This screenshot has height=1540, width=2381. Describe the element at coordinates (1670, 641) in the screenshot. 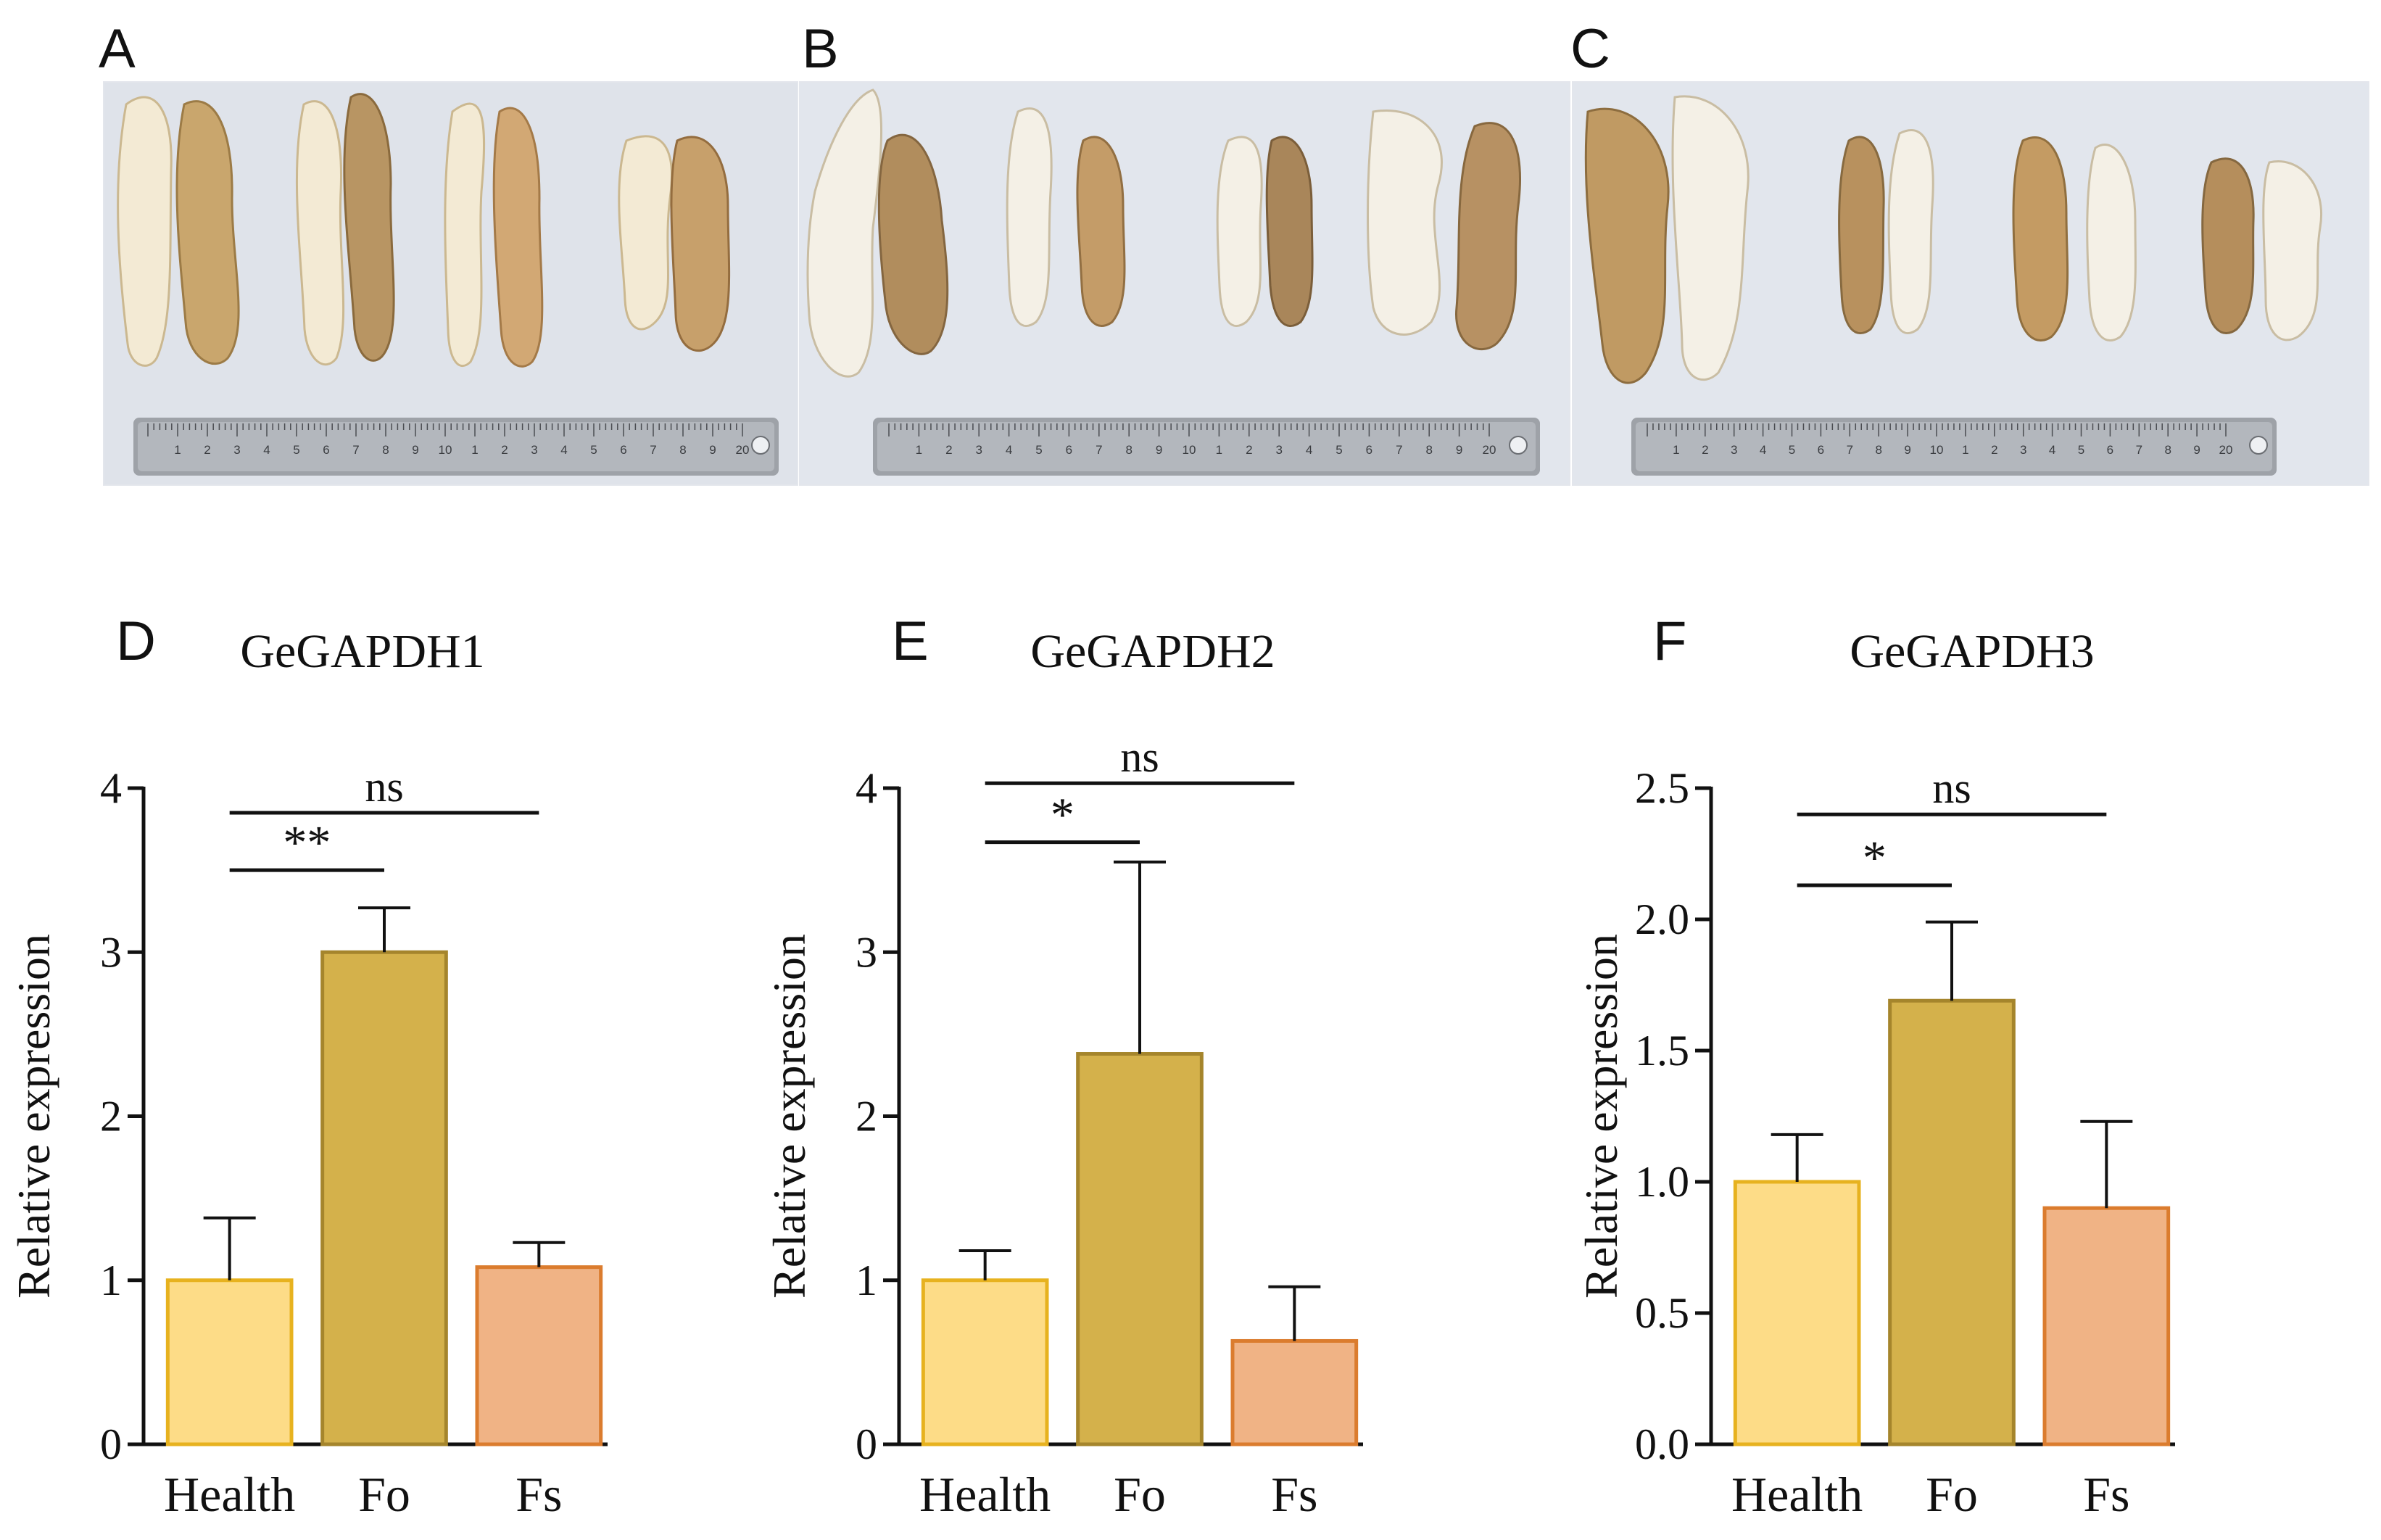

I see `panel-letter-f: F` at that location.